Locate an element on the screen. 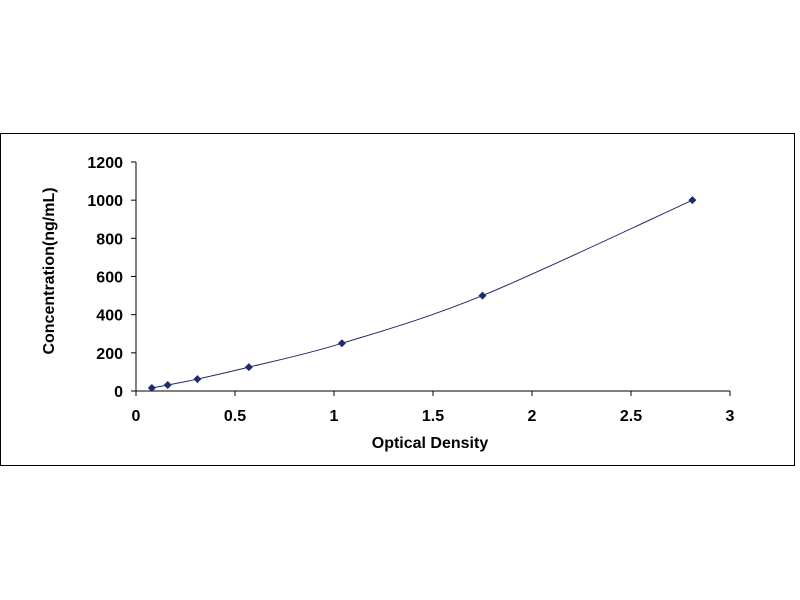 This screenshot has height=600, width=800. y-tick-label: 1000 is located at coordinates (105, 201).